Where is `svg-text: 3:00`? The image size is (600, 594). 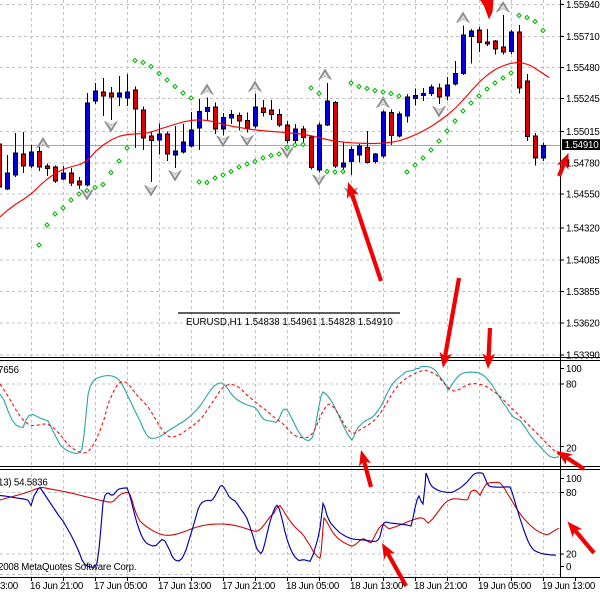
svg-text: 3:00 is located at coordinates (9, 586).